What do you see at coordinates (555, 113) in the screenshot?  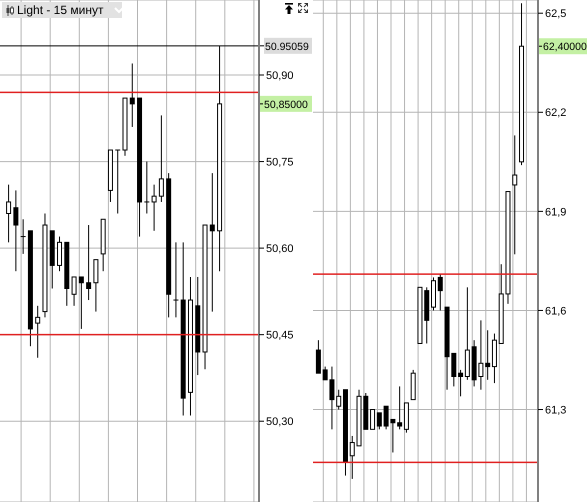 I see `y-tick-label: 62,2` at bounding box center [555, 113].